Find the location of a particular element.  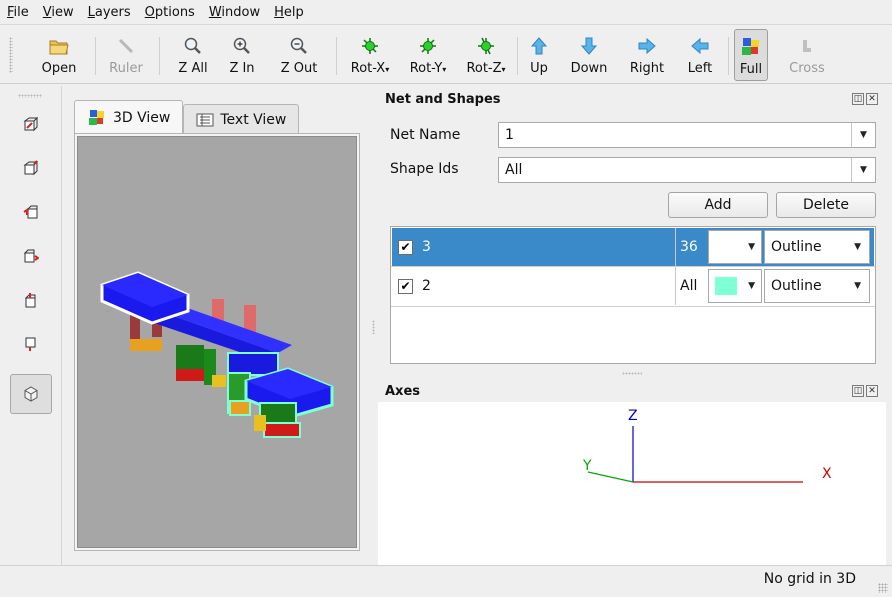

view-toolbar is located at coordinates (31, 328).